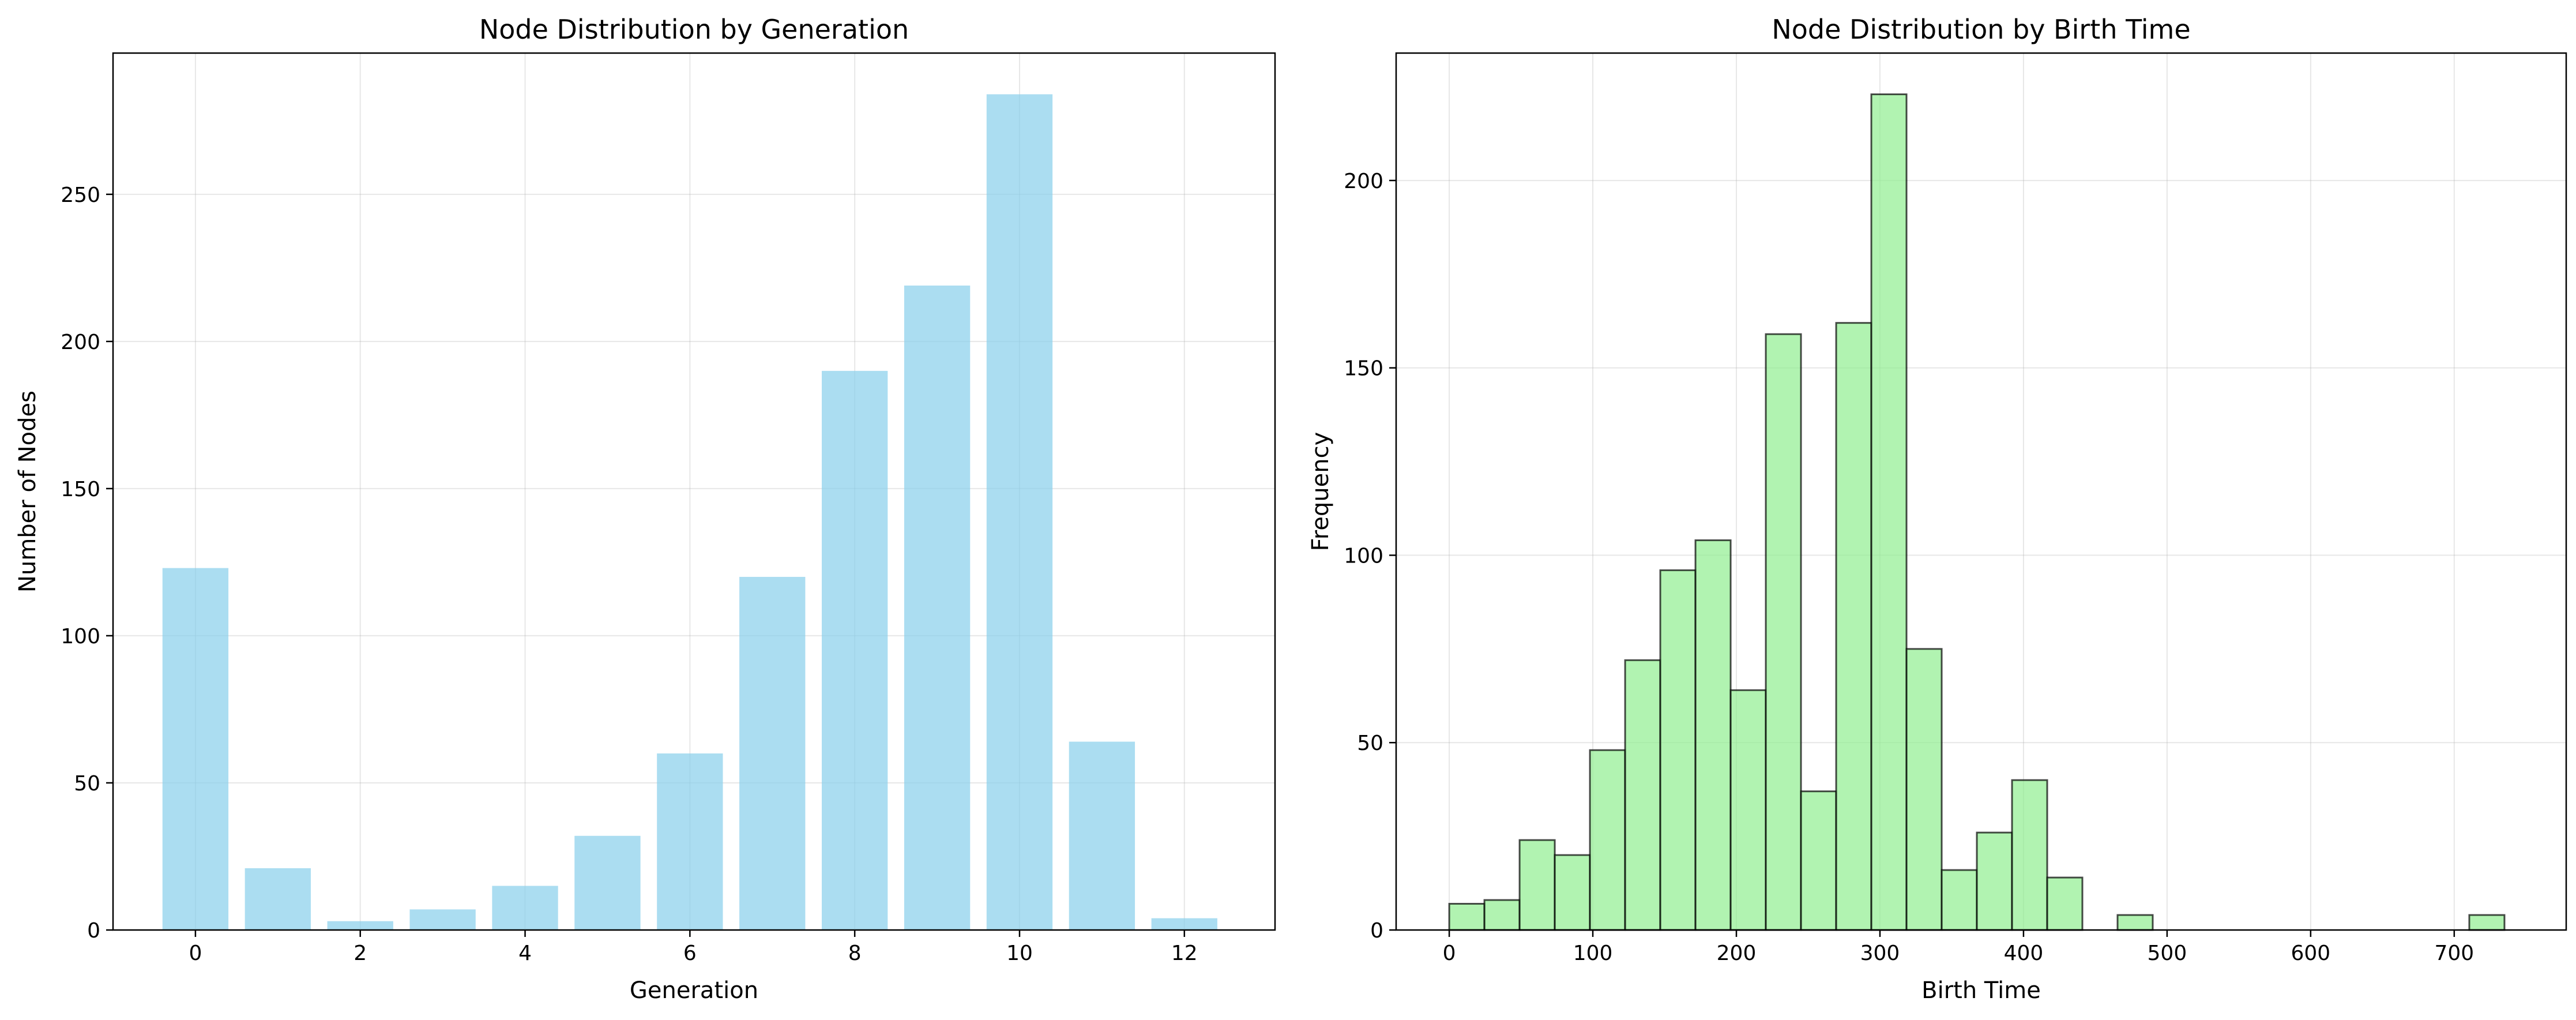 This screenshot has height=1020, width=2576. Describe the element at coordinates (525, 953) in the screenshot. I see `generation-x-tick-label: 4` at that location.